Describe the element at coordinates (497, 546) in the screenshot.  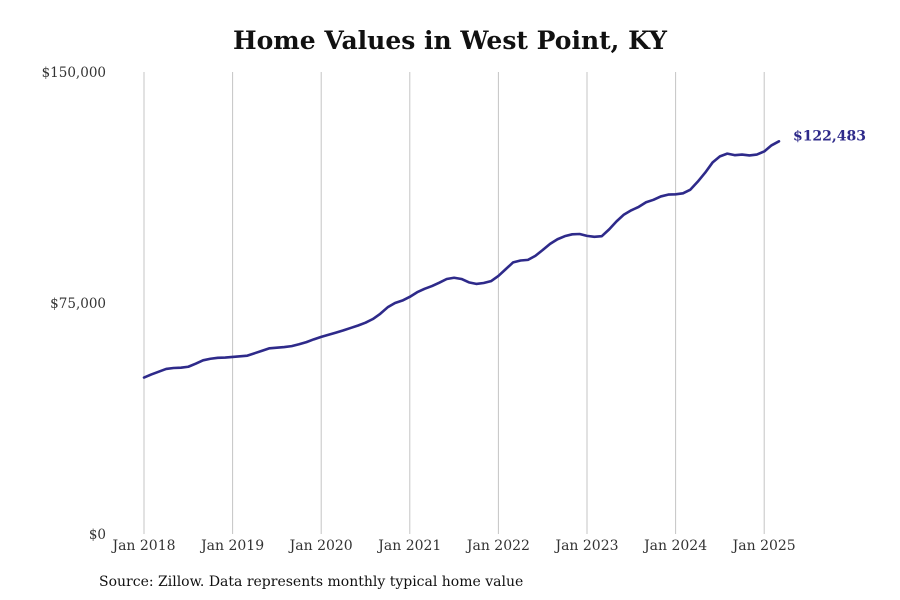
I see `x-tick-label: Jan 2022` at that location.